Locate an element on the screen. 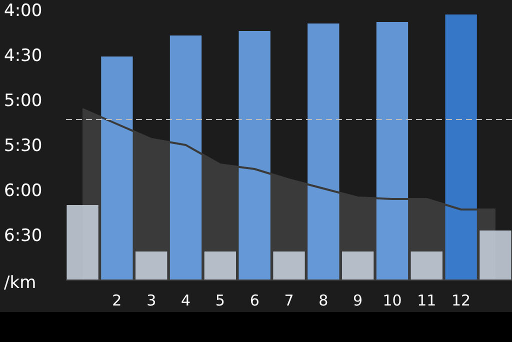 The width and height of the screenshot is (512, 342). x-tick-label: 9 is located at coordinates (358, 300).